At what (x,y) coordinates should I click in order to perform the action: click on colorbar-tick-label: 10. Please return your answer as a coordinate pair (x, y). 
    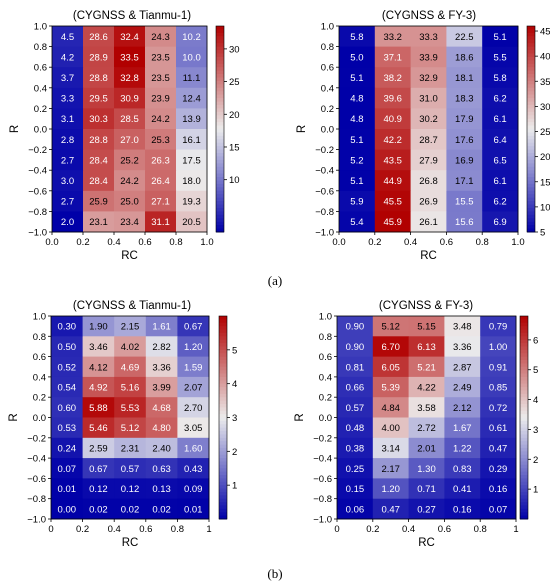
    Looking at the image, I should click on (545, 207).